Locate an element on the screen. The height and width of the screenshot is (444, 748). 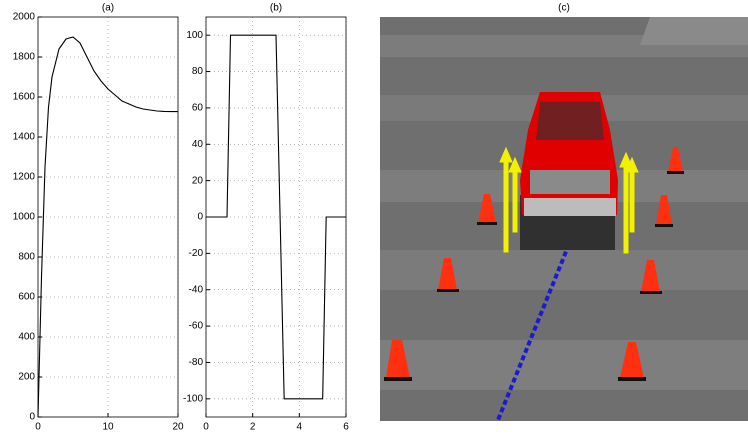
car-windshield is located at coordinates (570, 121).